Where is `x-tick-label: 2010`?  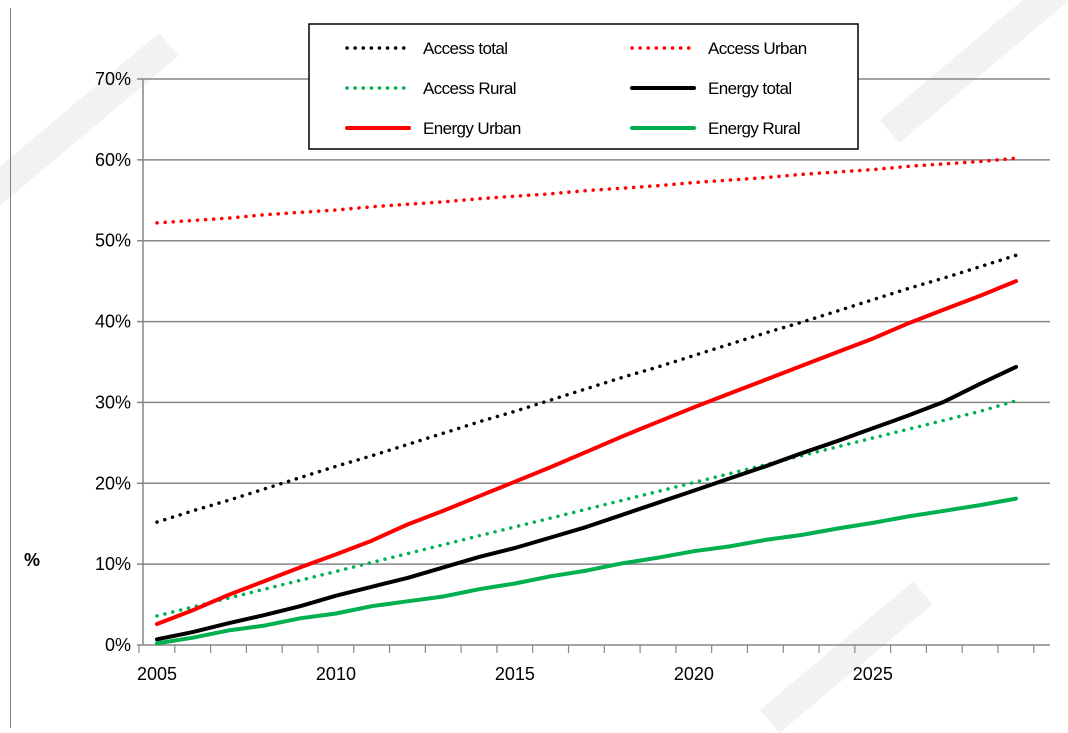
x-tick-label: 2010 is located at coordinates (336, 674).